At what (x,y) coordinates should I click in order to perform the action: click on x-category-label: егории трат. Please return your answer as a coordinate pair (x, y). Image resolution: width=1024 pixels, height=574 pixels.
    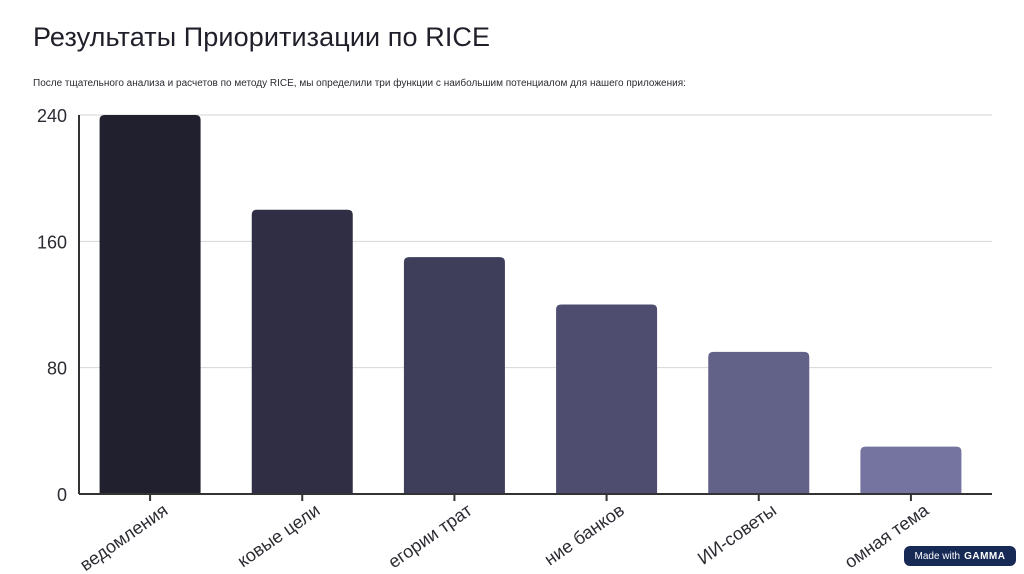
    Looking at the image, I should click on (429, 536).